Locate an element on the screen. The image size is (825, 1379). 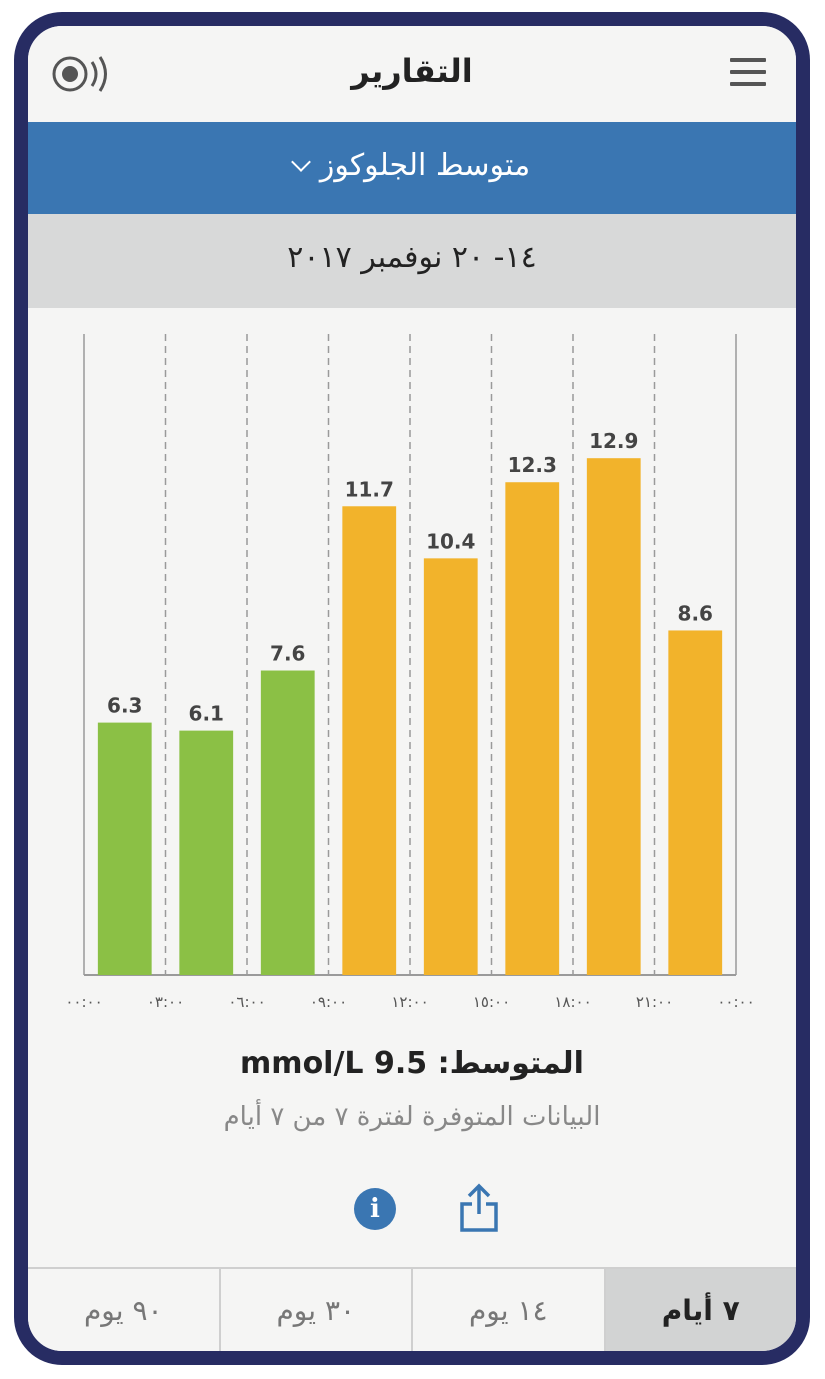
average-summary: المتوسط: 9.5 mmol/L is located at coordinates (412, 1063).